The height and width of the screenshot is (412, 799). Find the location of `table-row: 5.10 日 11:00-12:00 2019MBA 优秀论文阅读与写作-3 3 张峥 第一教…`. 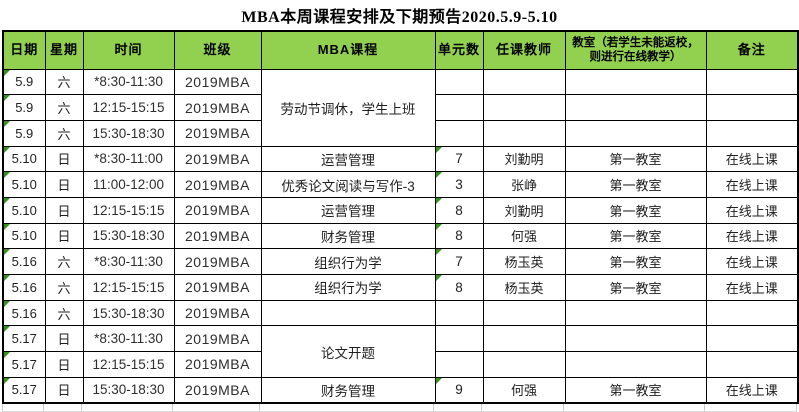

table-row: 5.10 日 11:00-12:00 2019MBA 优秀论文阅读与写作-3 3 张峥 第一教… is located at coordinates (400, 184).